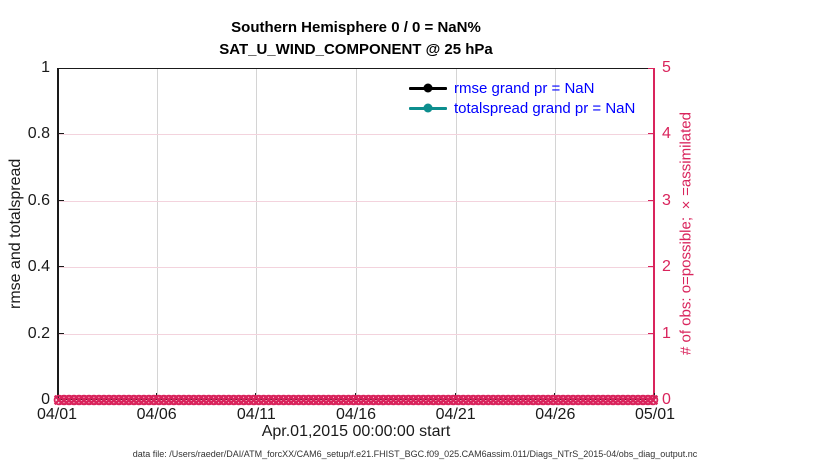  I want to click on left-axis-label: rmse and totalspread, so click(15, 234).